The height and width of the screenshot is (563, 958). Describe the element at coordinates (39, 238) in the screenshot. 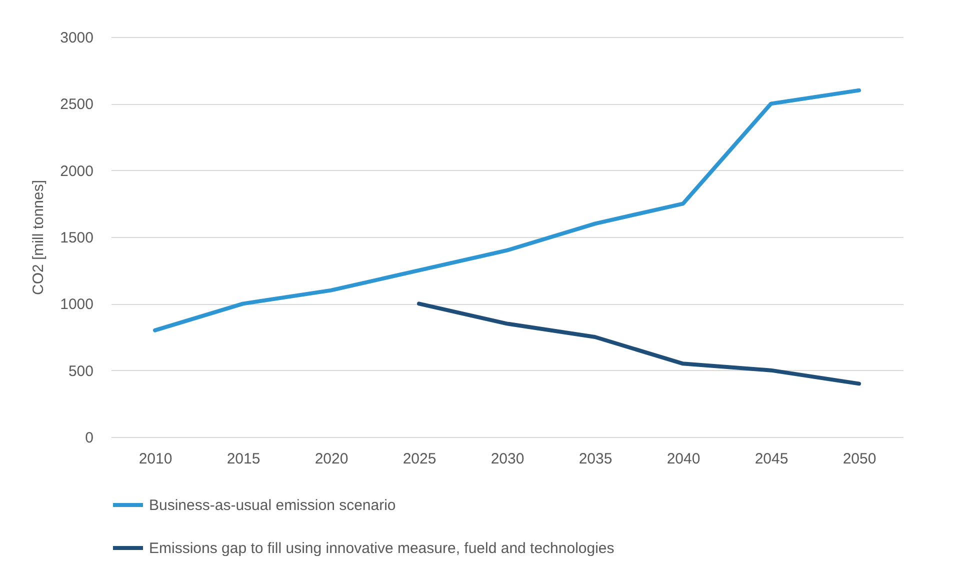

I see `y-axis-title: CO2 [mill tonnes]` at that location.